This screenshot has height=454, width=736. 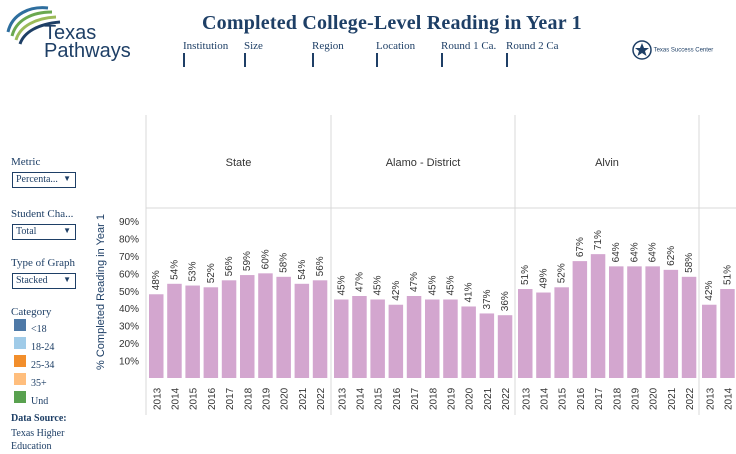 I want to click on graph-type-select: Stacked ▼, so click(x=44, y=281).